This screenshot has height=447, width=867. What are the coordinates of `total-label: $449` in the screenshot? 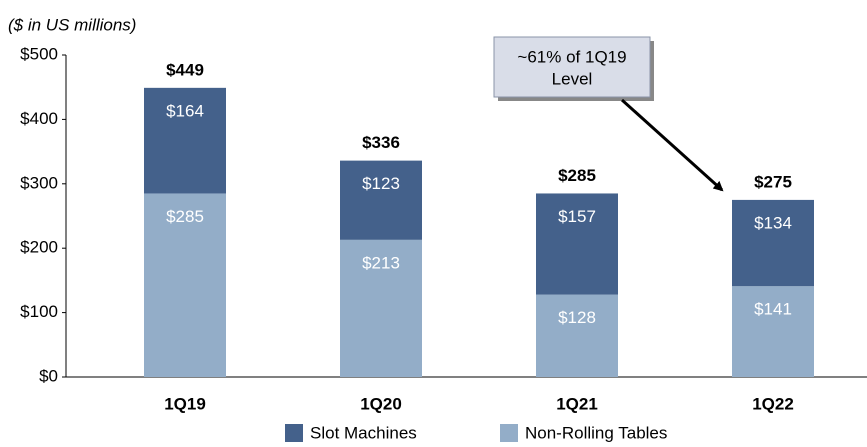 It's located at (185, 69).